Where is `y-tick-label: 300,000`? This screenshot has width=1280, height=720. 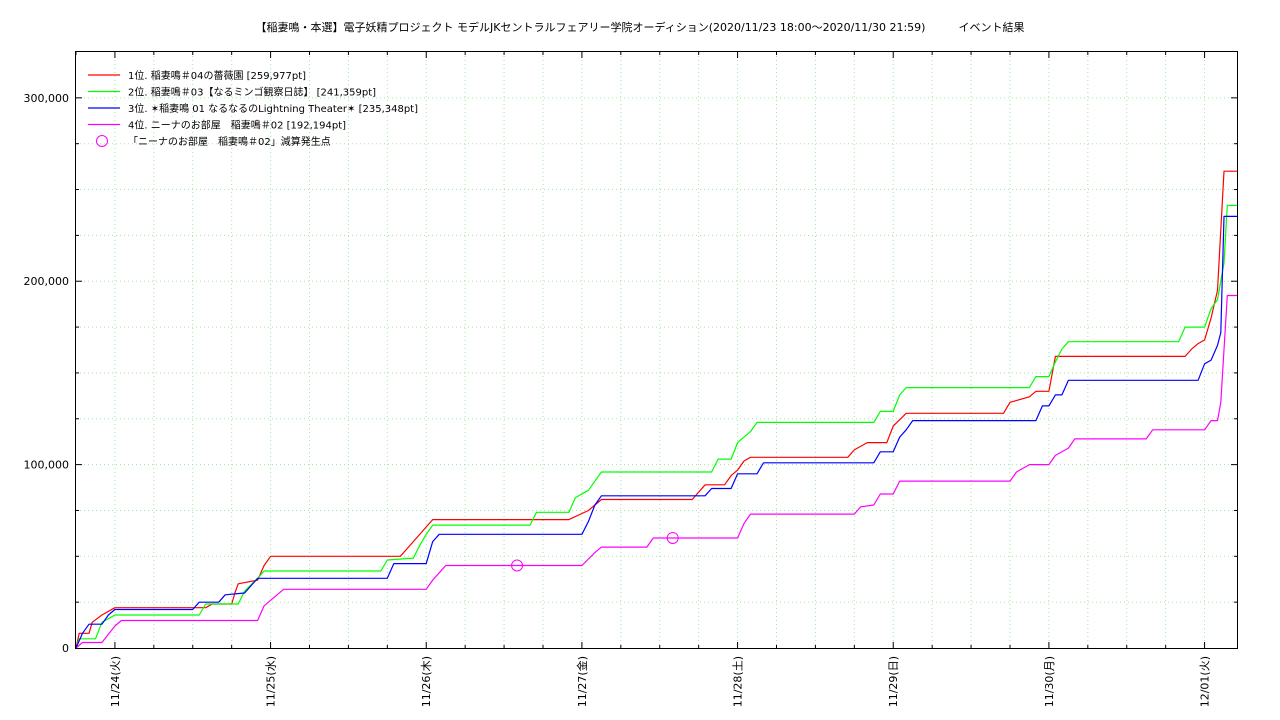 y-tick-label: 300,000 is located at coordinates (47, 98).